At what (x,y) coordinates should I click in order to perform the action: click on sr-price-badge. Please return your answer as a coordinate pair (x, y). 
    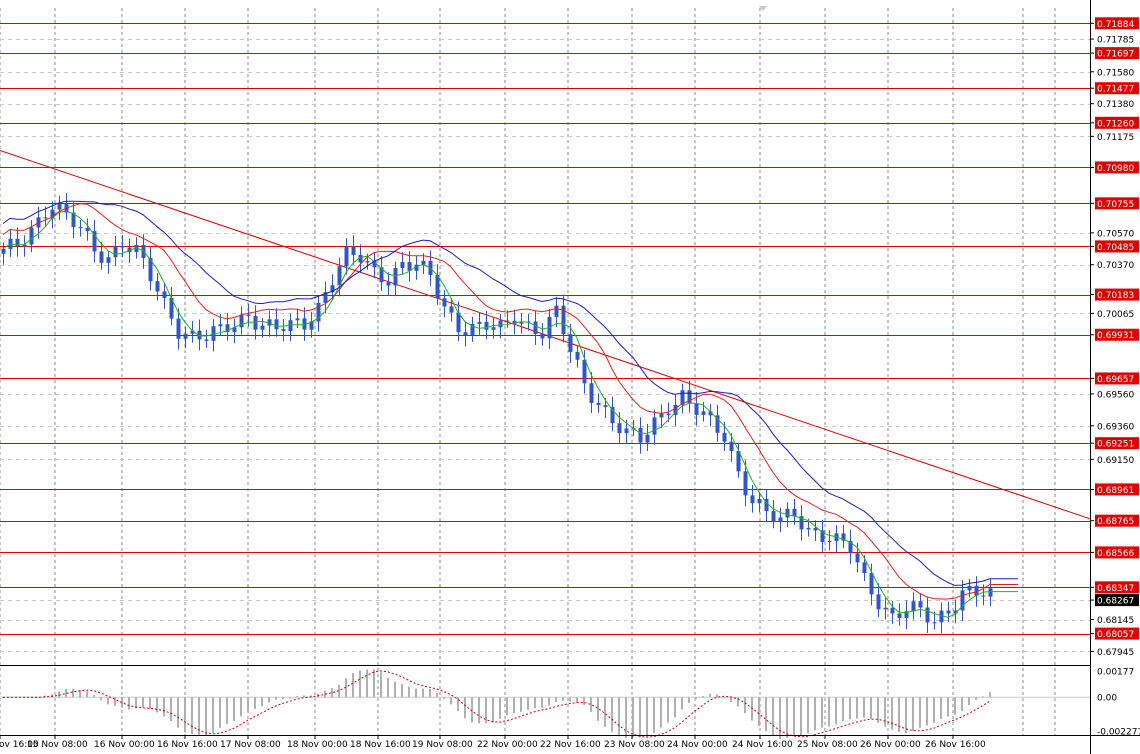
    Looking at the image, I should click on (1117, 587).